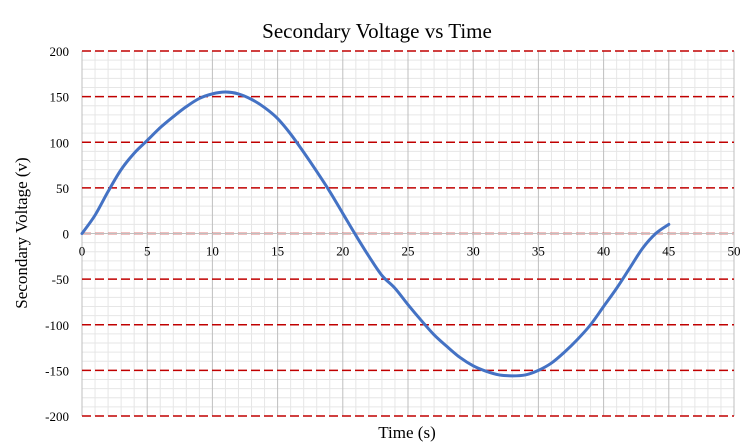  What do you see at coordinates (82, 251) in the screenshot?
I see `x-tick-label: 0` at bounding box center [82, 251].